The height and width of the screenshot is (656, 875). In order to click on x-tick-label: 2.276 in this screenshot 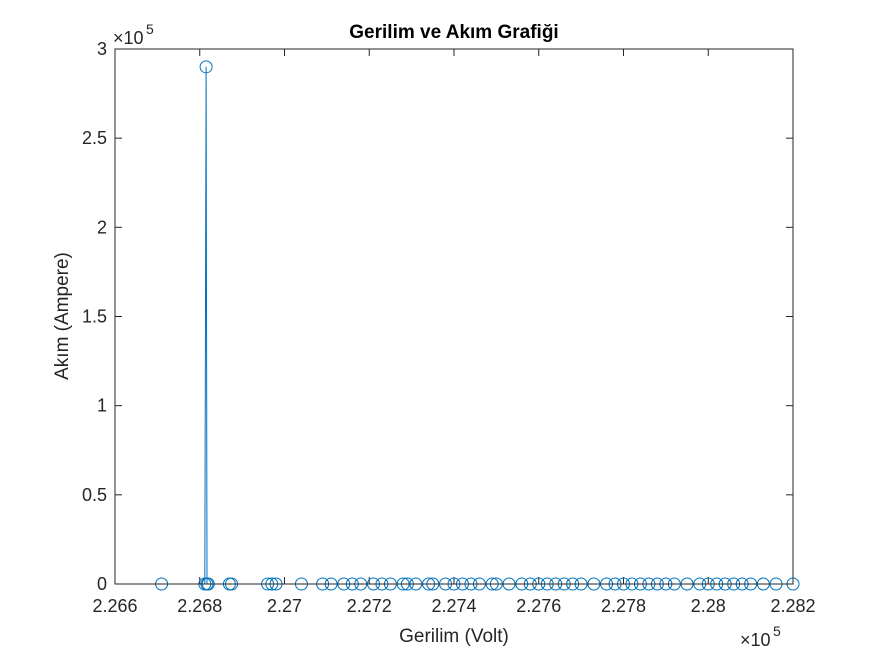, I will do `click(538, 606)`.